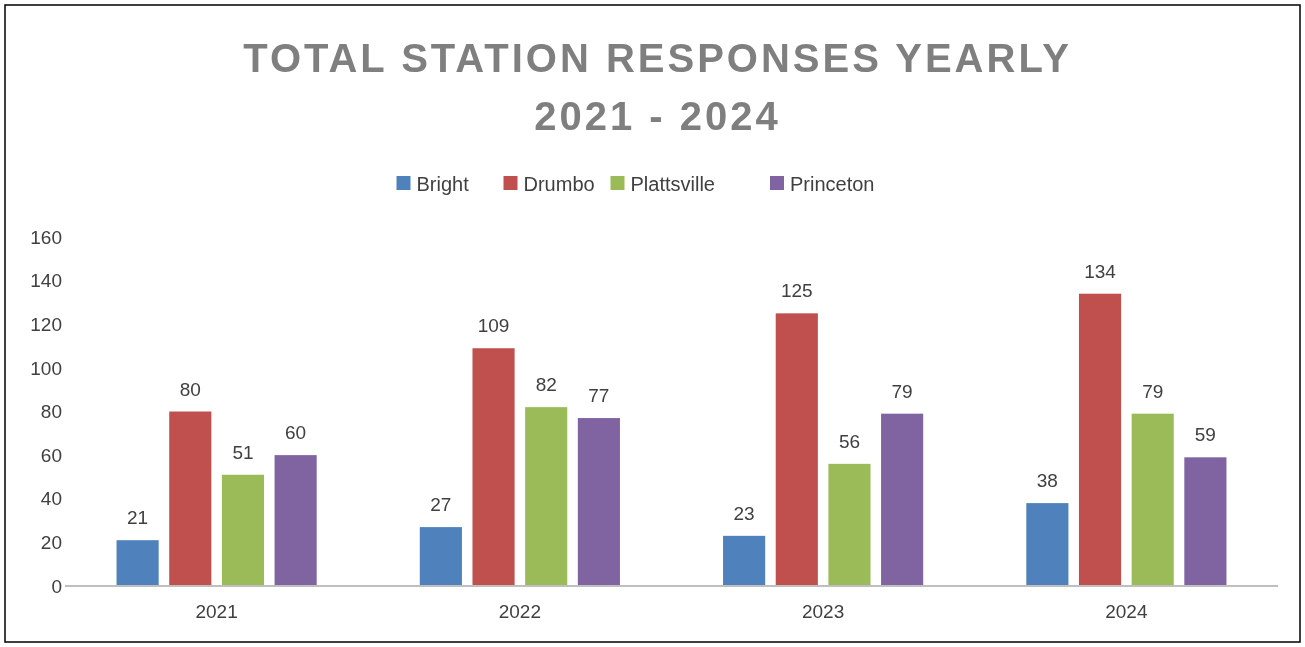 The image size is (1305, 647). Describe the element at coordinates (138, 518) in the screenshot. I see `data-label: 21` at that location.